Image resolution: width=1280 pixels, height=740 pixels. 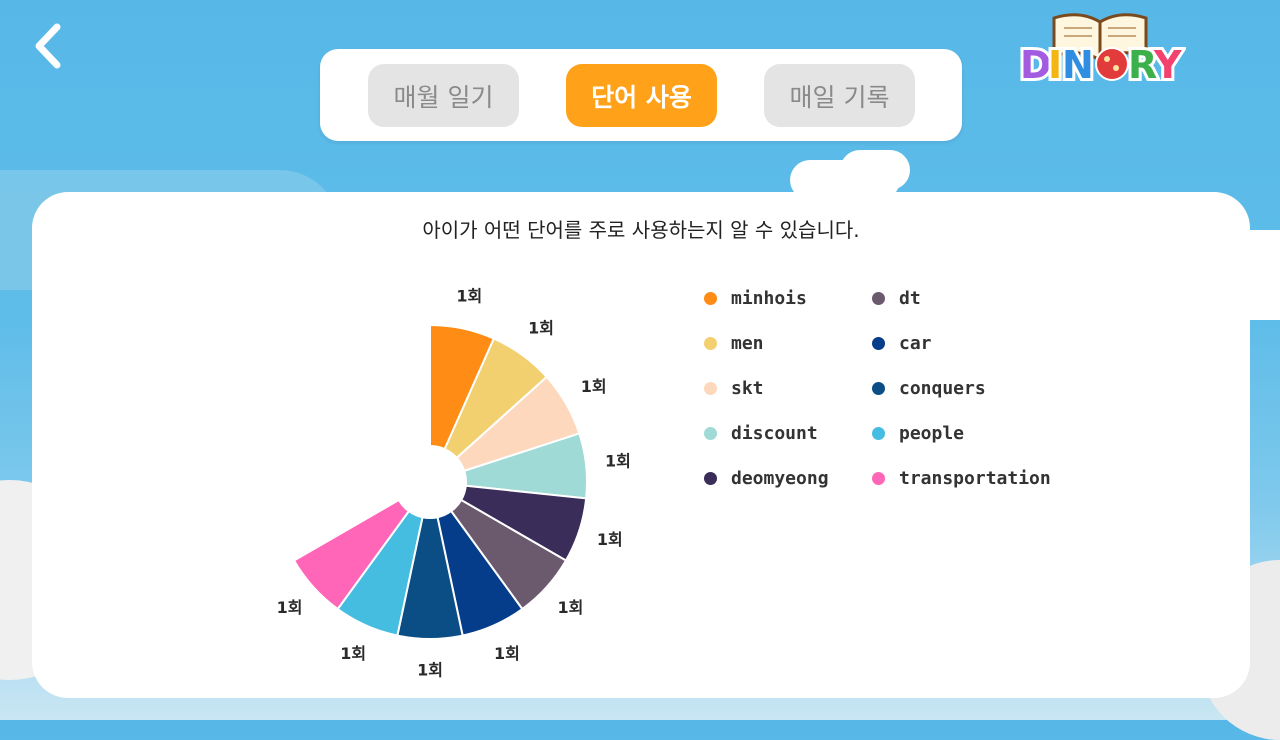 I want to click on word-usage-pie-chart: 1회 1회 1회 1회 1회 1회 1회 1회 1회 1회, so click(x=454, y=483).